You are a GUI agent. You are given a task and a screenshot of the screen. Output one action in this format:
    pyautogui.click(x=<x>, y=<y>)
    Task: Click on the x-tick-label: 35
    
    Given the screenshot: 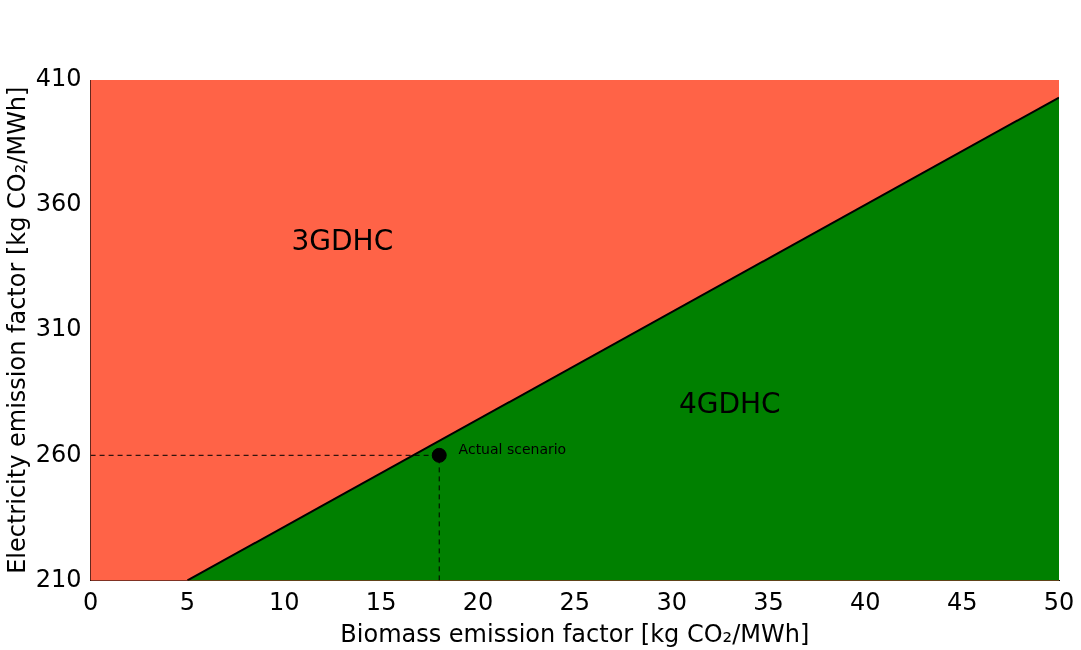 What is the action you would take?
    pyautogui.click(x=768, y=602)
    